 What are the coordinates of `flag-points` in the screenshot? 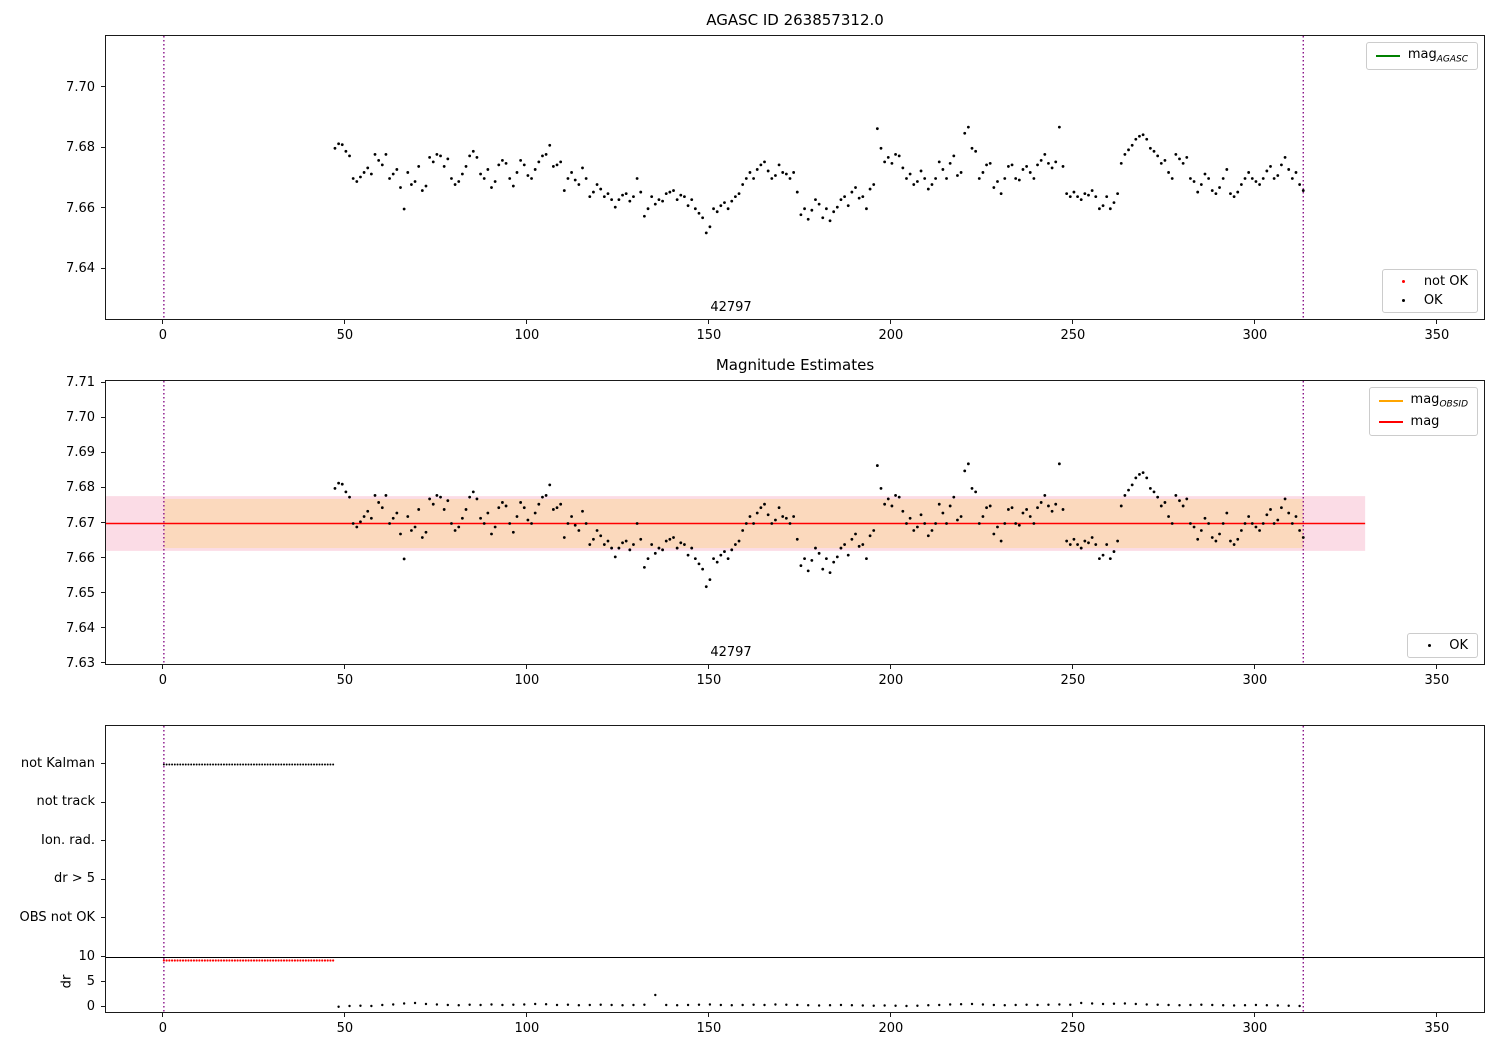 It's located at (248, 764).